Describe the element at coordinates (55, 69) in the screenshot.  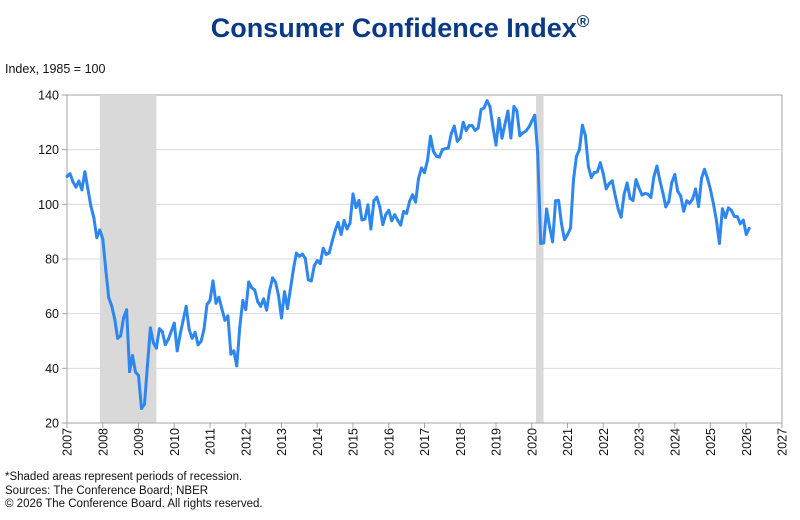
I see `y-axis-label: Index, 1985 = 100` at that location.